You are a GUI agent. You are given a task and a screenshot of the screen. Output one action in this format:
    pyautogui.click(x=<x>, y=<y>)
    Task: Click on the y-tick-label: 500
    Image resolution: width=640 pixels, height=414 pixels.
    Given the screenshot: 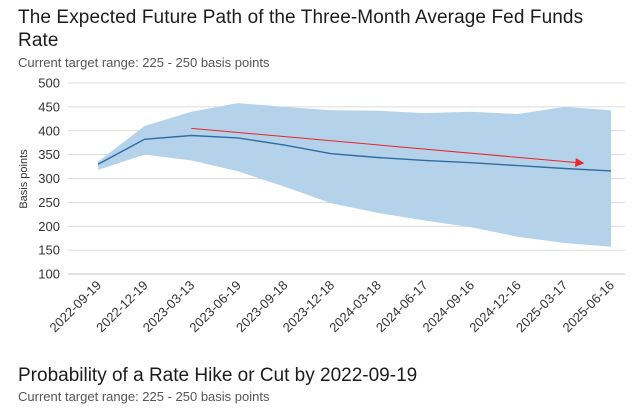 What is the action you would take?
    pyautogui.click(x=49, y=83)
    